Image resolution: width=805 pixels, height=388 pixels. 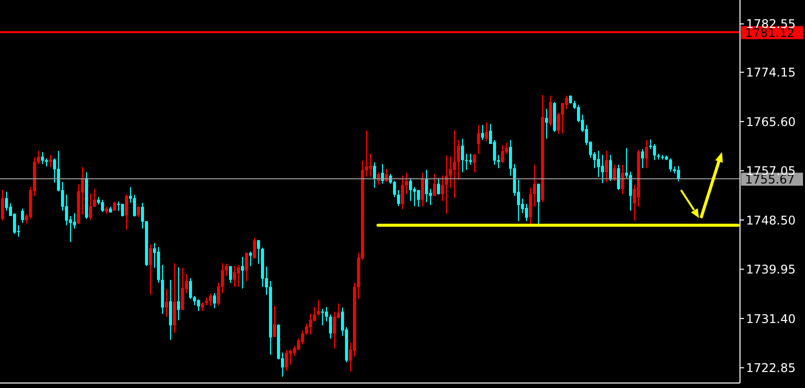 I want to click on y-tick-label: 1739.95, so click(x=771, y=269).